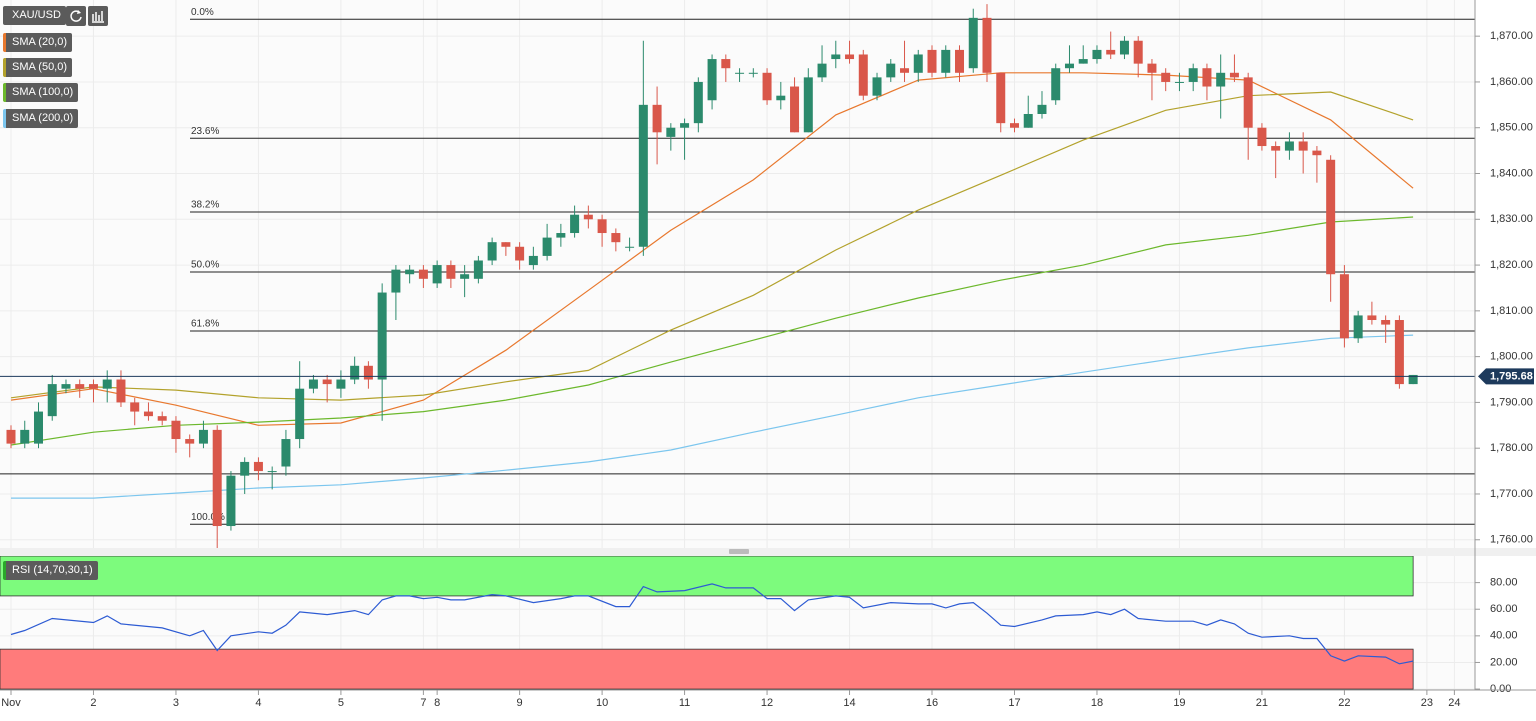 The height and width of the screenshot is (721, 1536). Describe the element at coordinates (1511, 540) in the screenshot. I see `y-tick-label: 1,760.00` at that location.